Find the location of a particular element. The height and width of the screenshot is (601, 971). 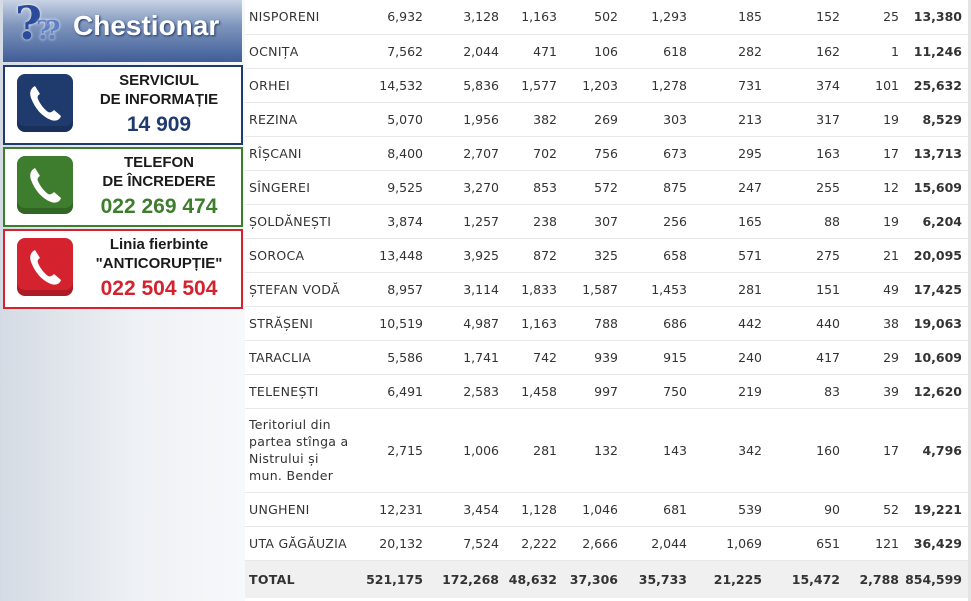

value-cell: 8,400 is located at coordinates (391, 153).